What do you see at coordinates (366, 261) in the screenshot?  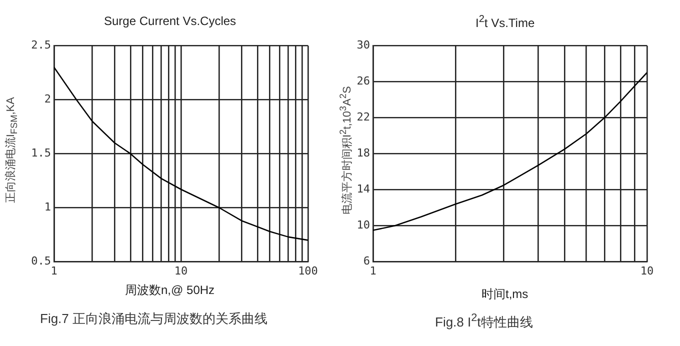 I see `y-tick-label: 6` at bounding box center [366, 261].